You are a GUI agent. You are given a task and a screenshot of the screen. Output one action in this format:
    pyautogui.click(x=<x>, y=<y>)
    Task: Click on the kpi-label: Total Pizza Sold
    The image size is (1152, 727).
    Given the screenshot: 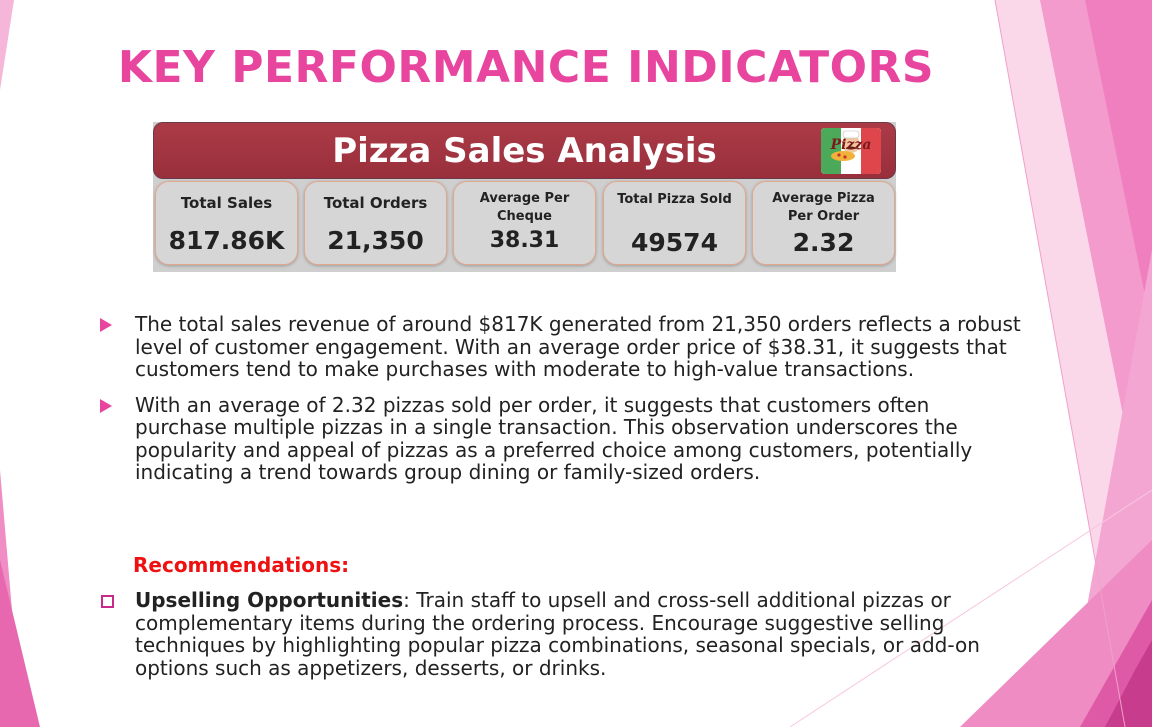 What is the action you would take?
    pyautogui.click(x=674, y=199)
    